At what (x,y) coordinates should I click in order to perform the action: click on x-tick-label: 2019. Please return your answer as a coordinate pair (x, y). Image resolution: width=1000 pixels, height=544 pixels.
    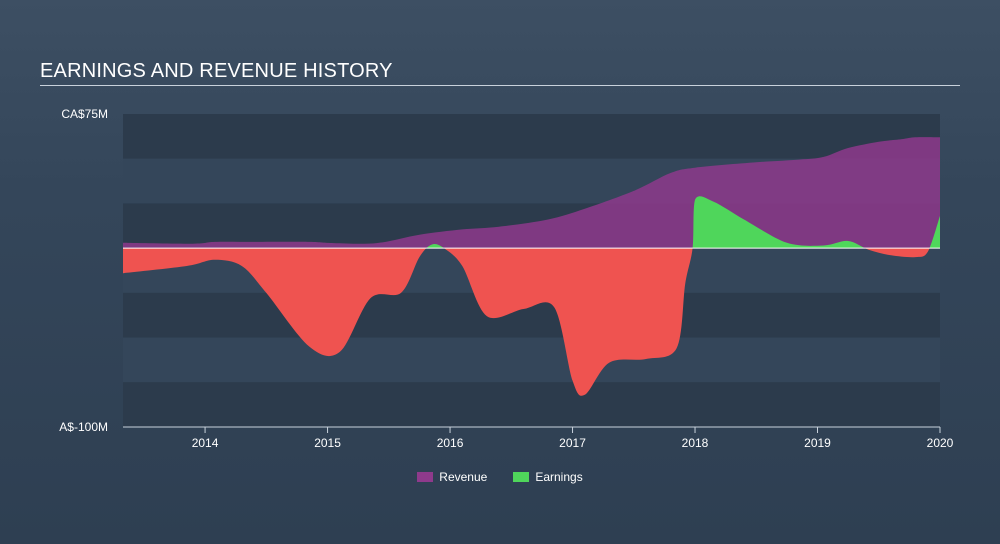
    Looking at the image, I should click on (817, 443).